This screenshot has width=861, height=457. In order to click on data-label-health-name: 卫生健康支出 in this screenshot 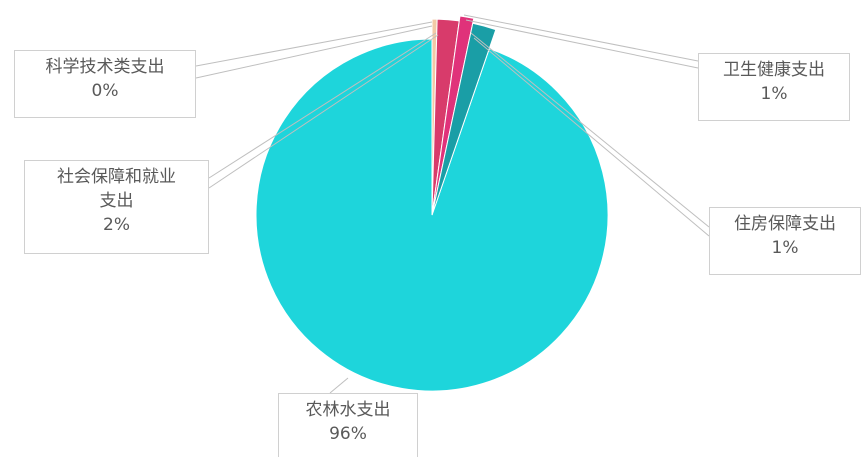, I will do `click(774, 70)`.